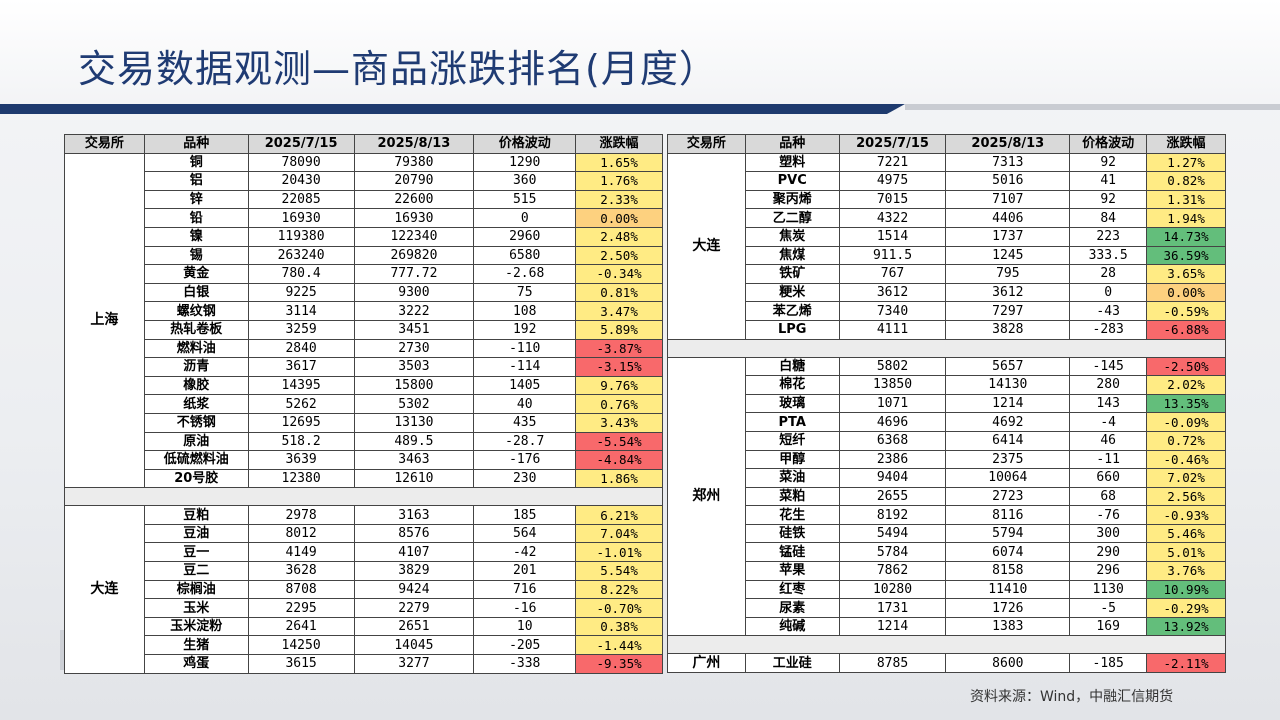 The image size is (1280, 720). I want to click on pct-change: 1.27%, so click(1186, 162).